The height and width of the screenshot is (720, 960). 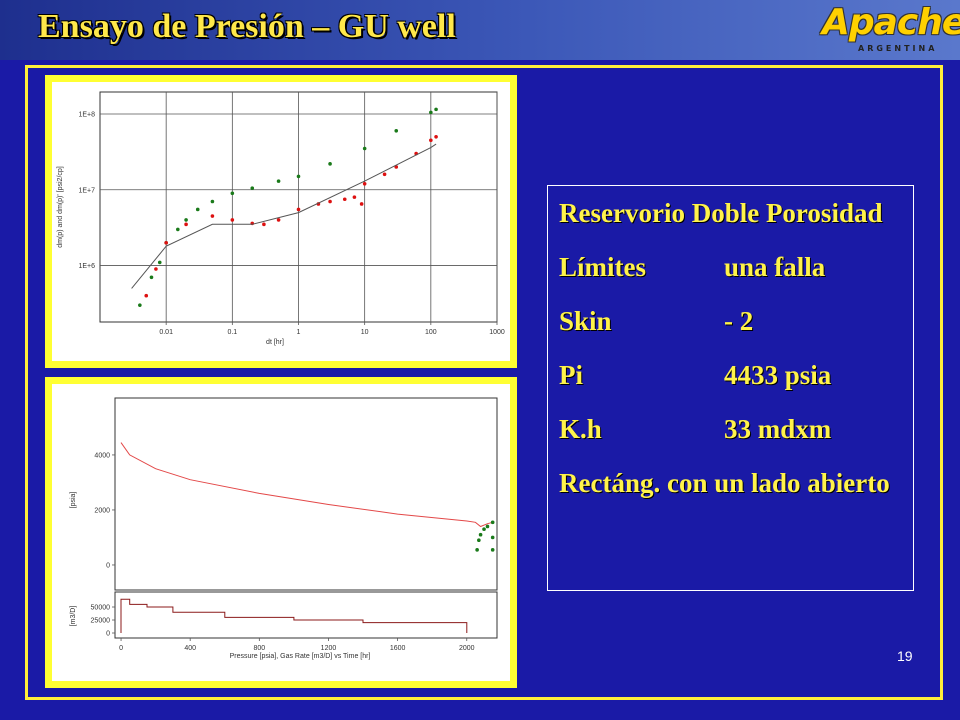 I want to click on item-value: una falla, so click(x=775, y=267).